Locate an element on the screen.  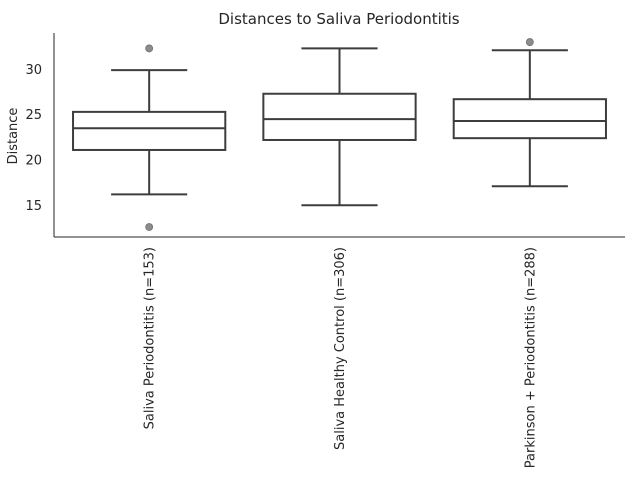
chart-title: Distances to Saliva Periodontitis is located at coordinates (338, 19).